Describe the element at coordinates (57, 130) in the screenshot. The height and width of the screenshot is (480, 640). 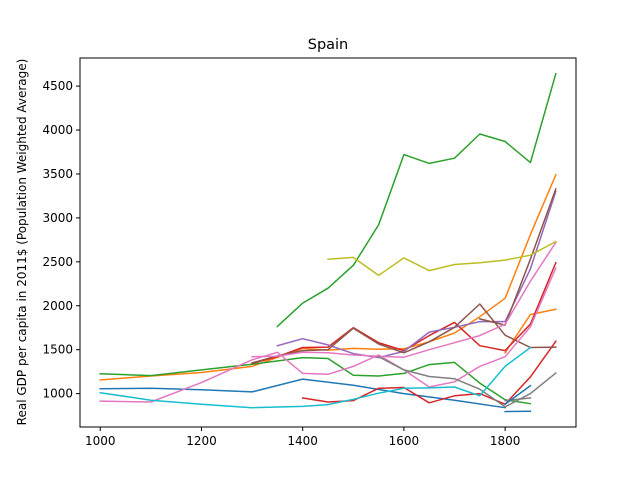
I see `y-tick-label: 4000` at that location.